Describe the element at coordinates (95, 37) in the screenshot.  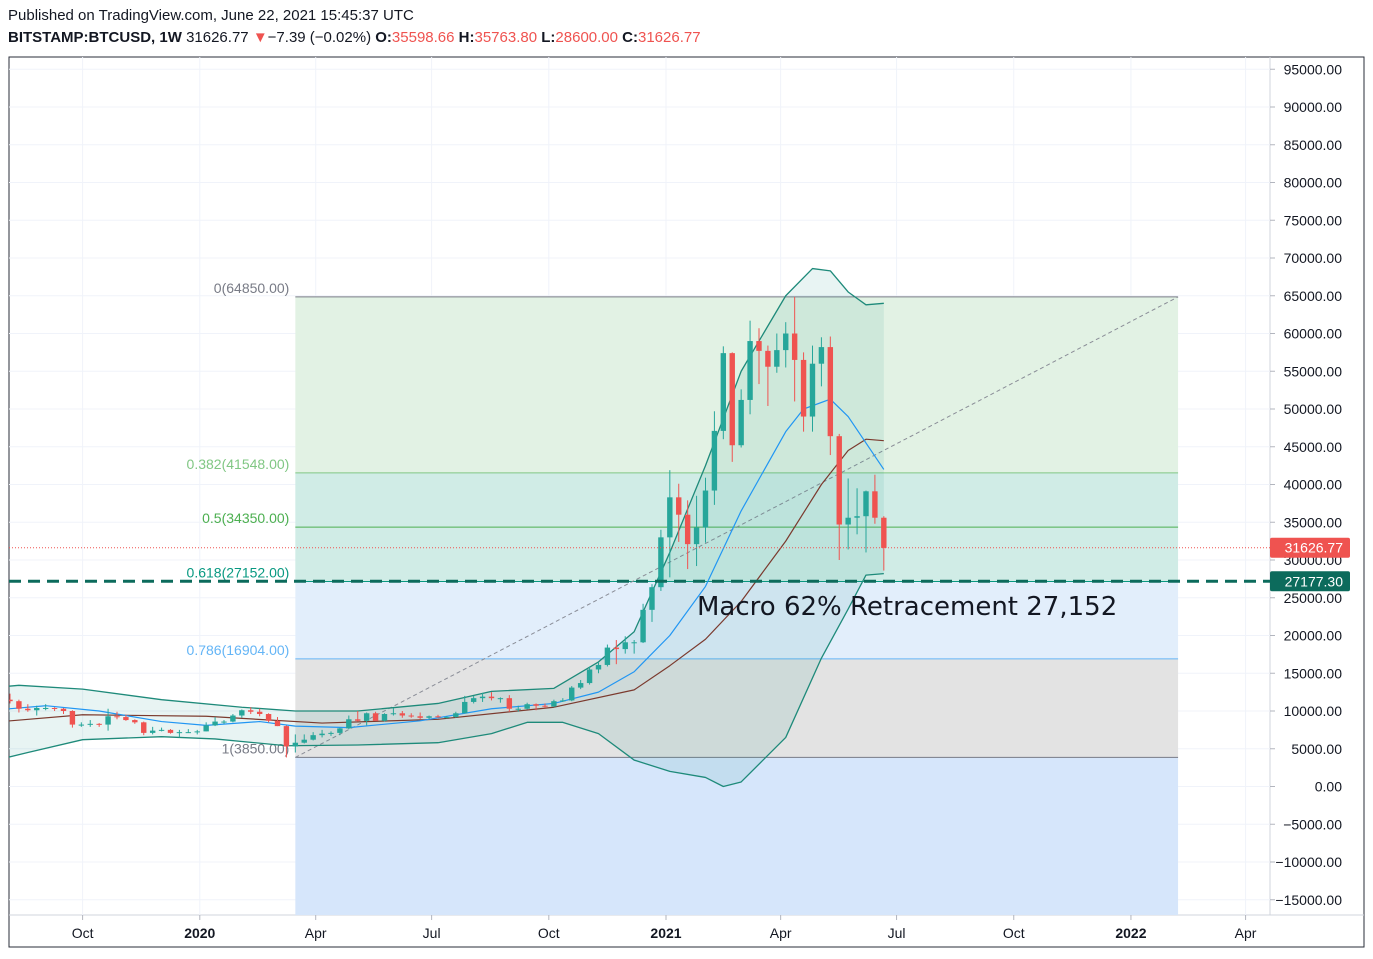
I see `symbol-label: BITSTAMP:BTCUSD, 1W` at that location.